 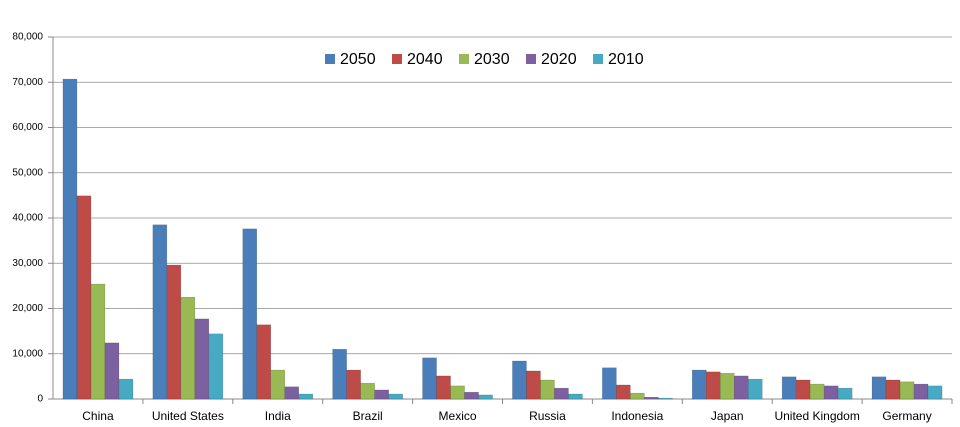 I want to click on x-tick-label: United Kingdom, so click(x=816, y=416).